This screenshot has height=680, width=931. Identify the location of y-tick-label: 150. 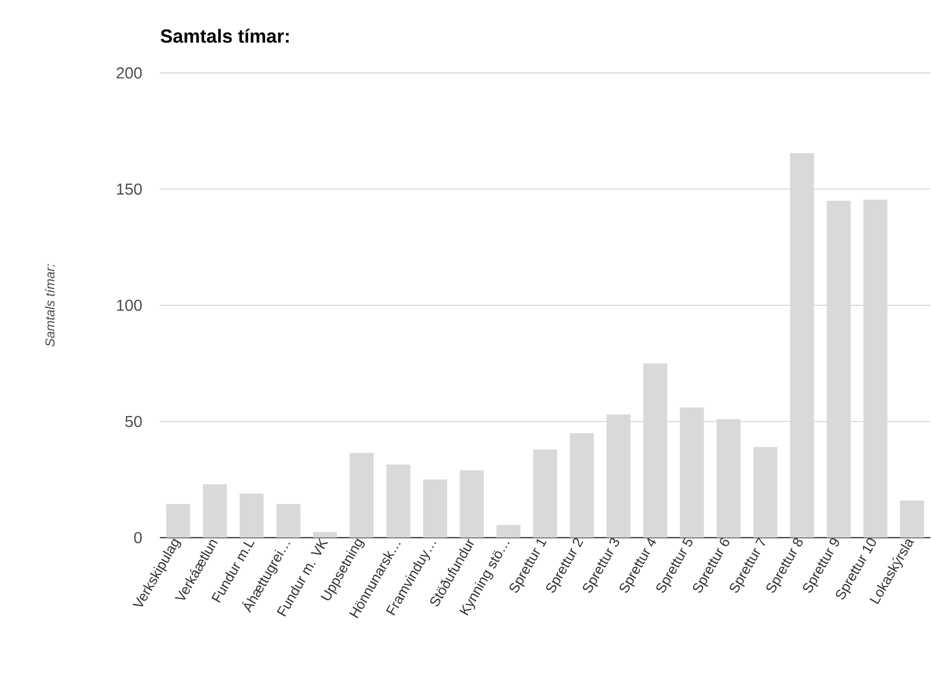
(129, 189).